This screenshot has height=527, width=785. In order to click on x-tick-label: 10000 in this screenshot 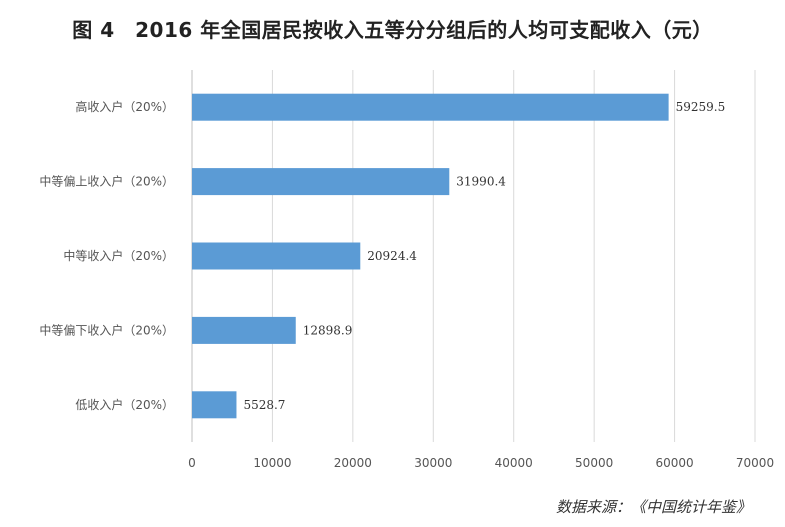, I will do `click(272, 463)`.